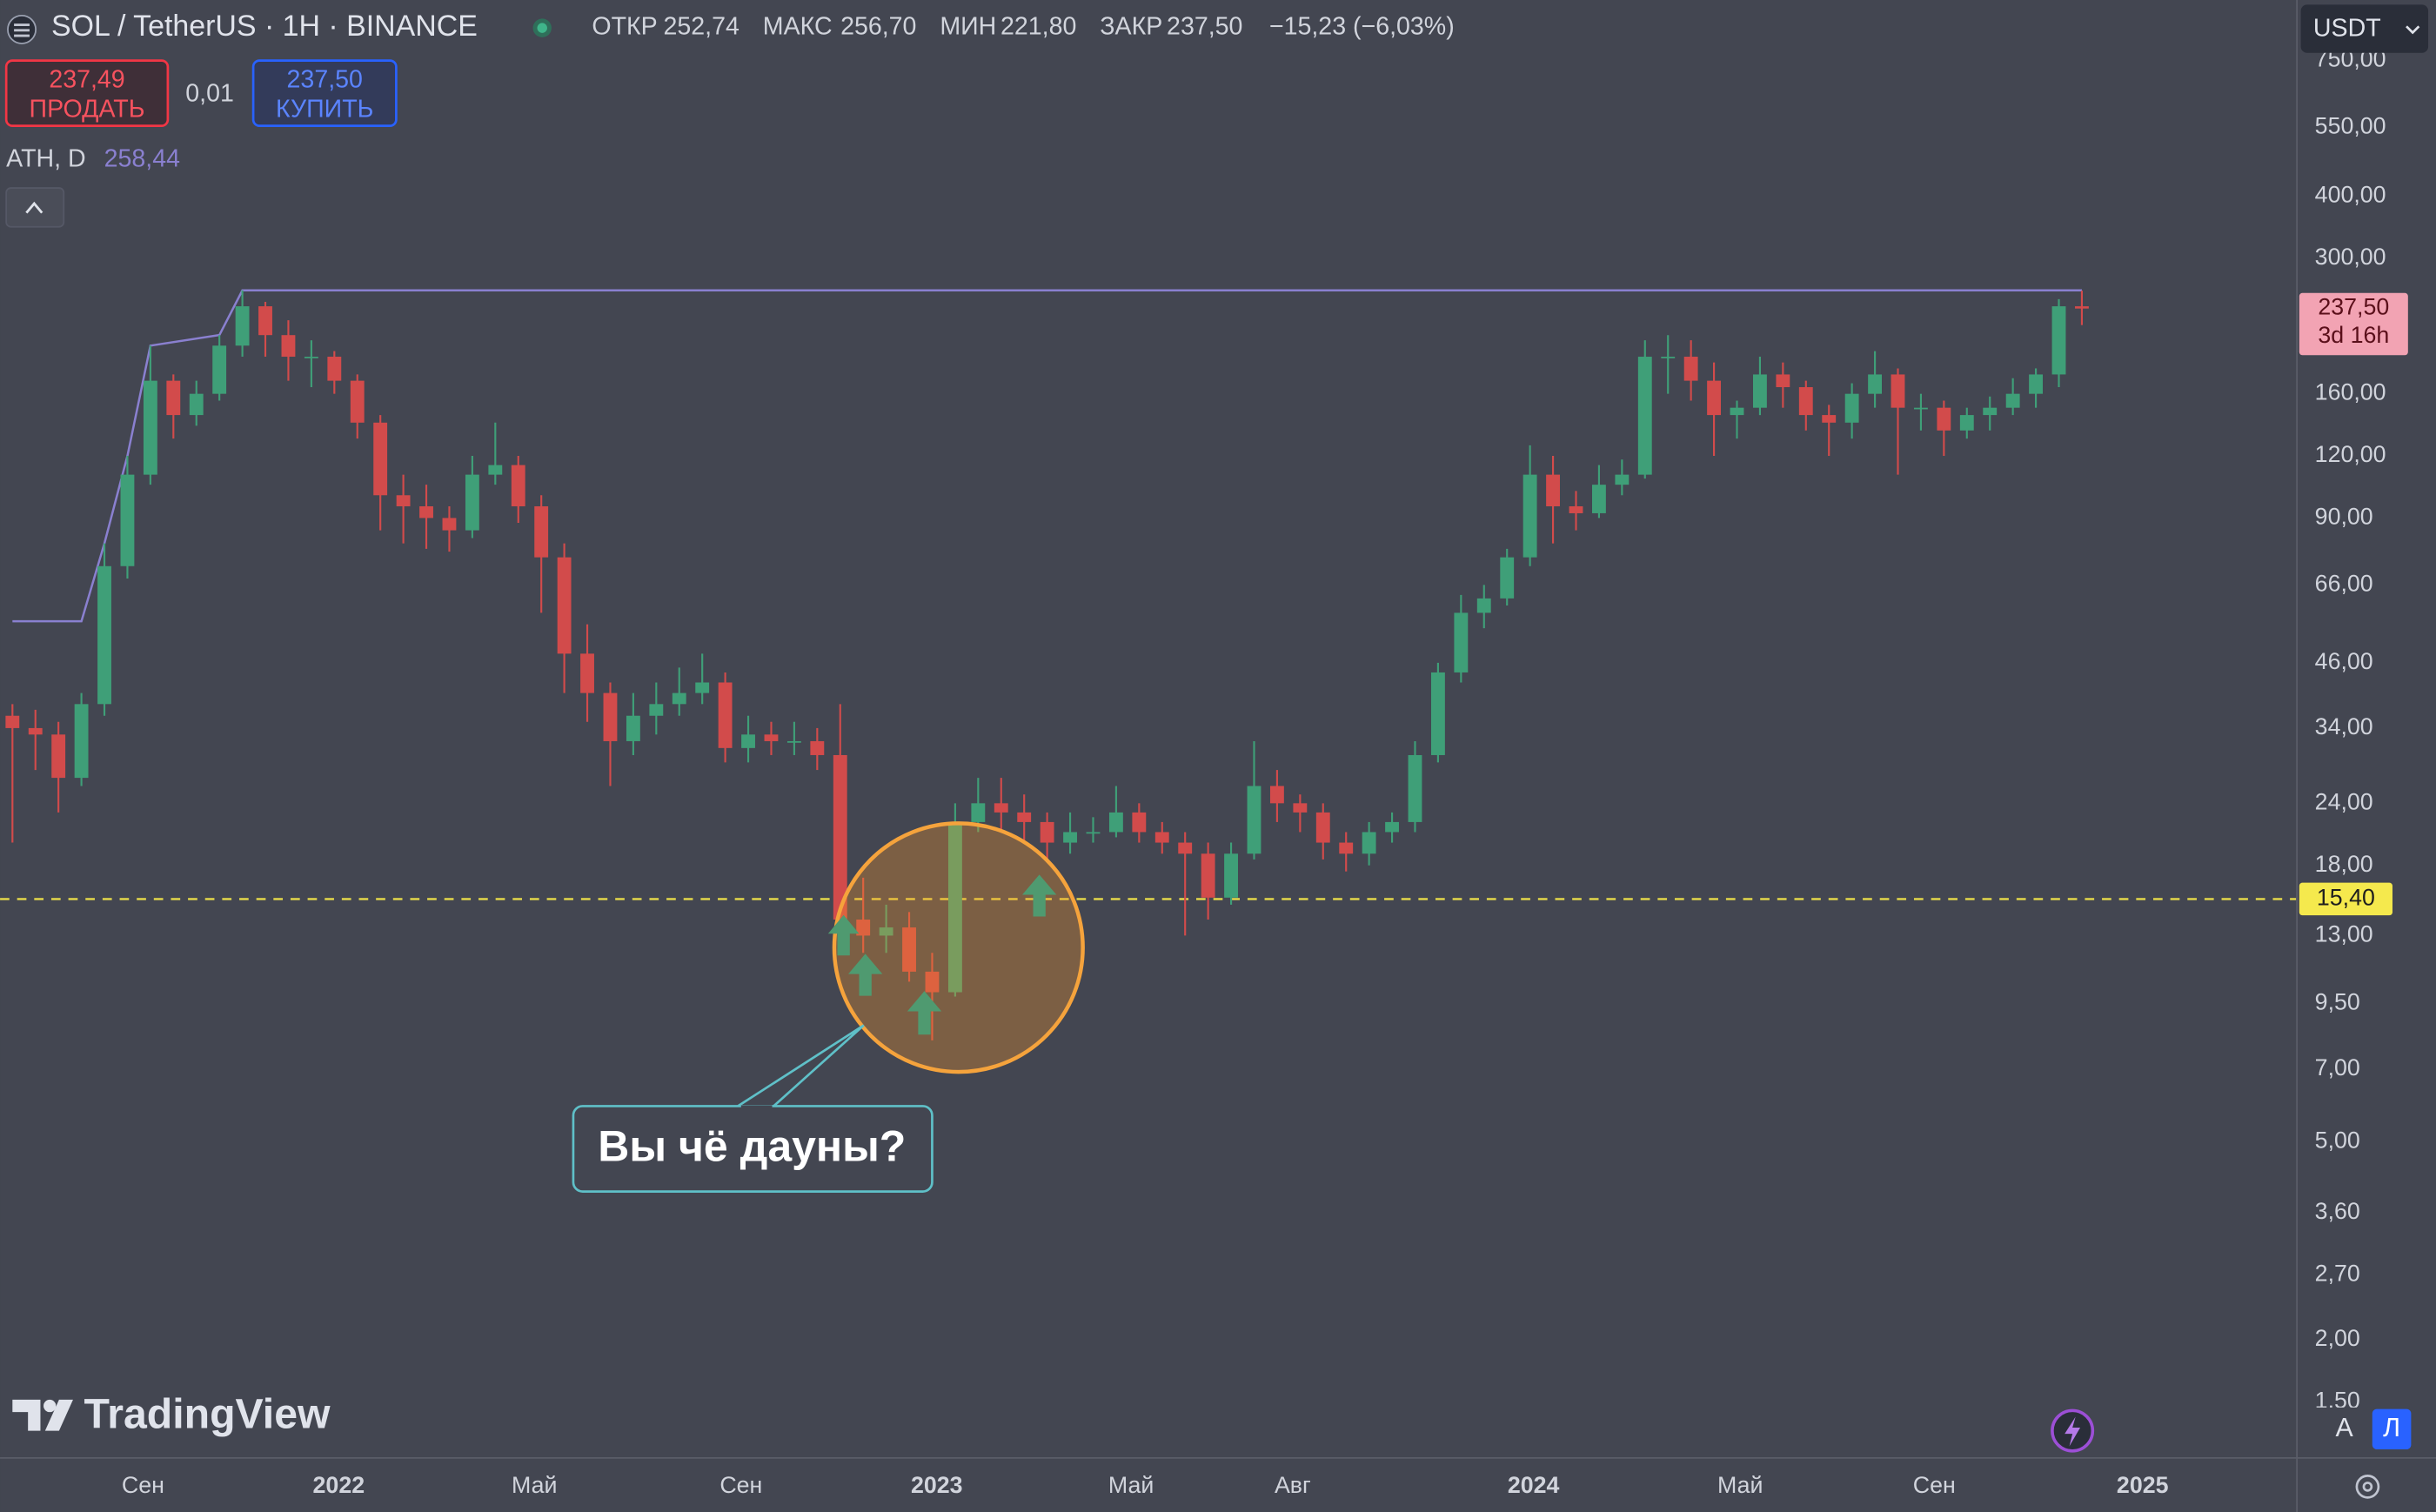 Image resolution: width=2436 pixels, height=1512 pixels. I want to click on ohlc-label: ЗАКР, so click(1131, 27).